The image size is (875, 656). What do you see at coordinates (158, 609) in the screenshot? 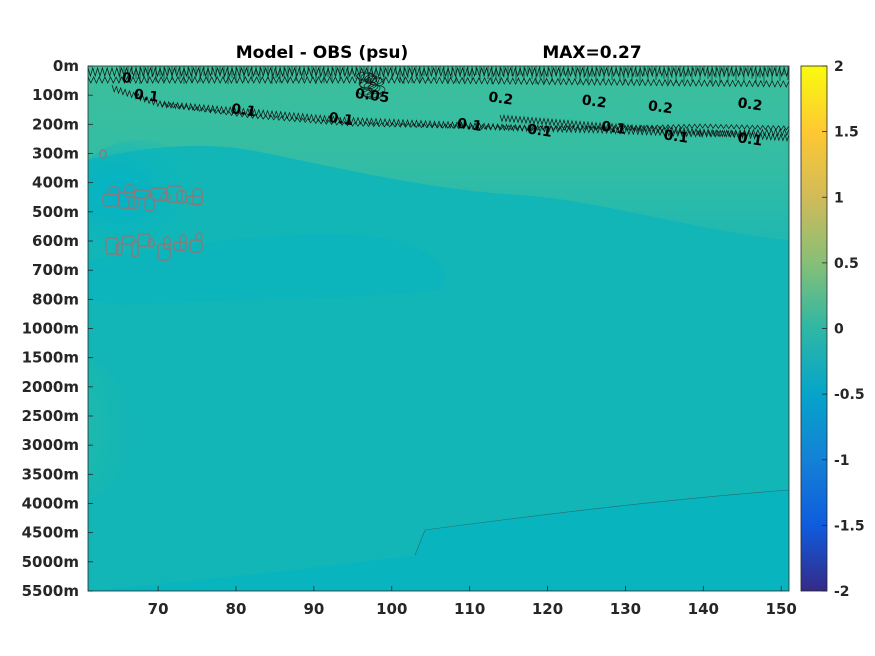
I see `x-tick-label: 70` at bounding box center [158, 609].